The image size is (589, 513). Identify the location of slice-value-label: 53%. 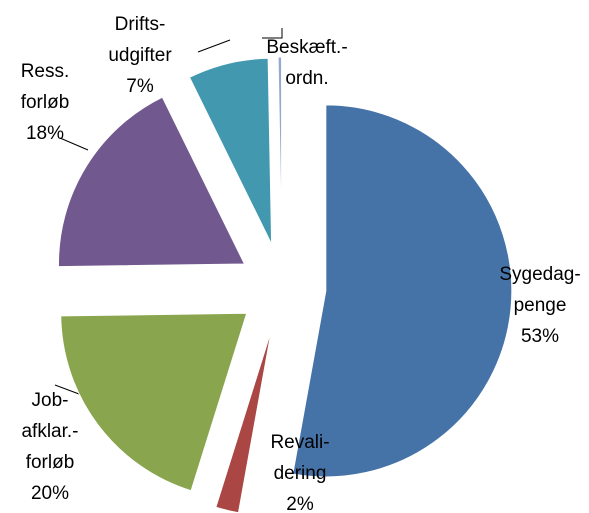
(540, 336).